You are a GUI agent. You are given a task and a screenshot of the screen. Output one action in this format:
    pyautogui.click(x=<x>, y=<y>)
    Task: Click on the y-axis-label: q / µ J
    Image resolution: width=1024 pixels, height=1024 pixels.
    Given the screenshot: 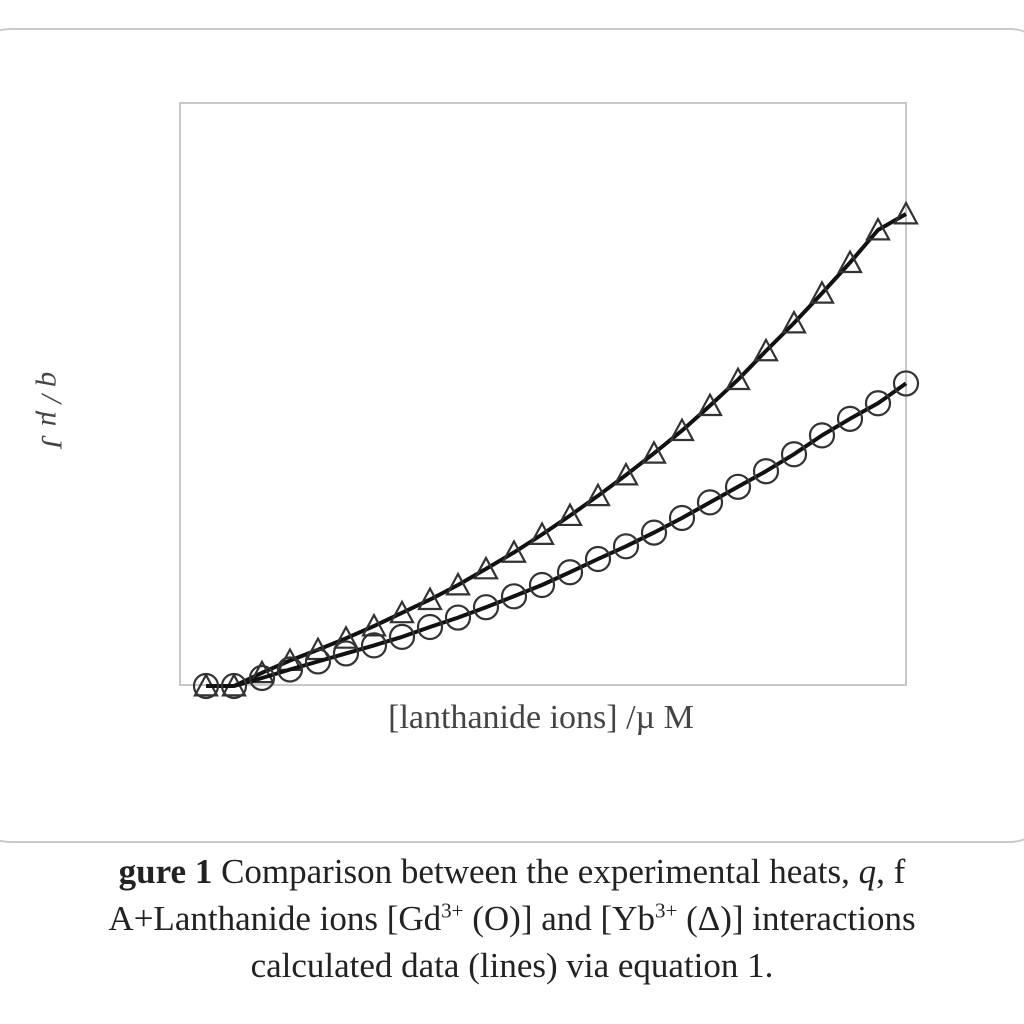 What is the action you would take?
    pyautogui.click(x=51, y=411)
    